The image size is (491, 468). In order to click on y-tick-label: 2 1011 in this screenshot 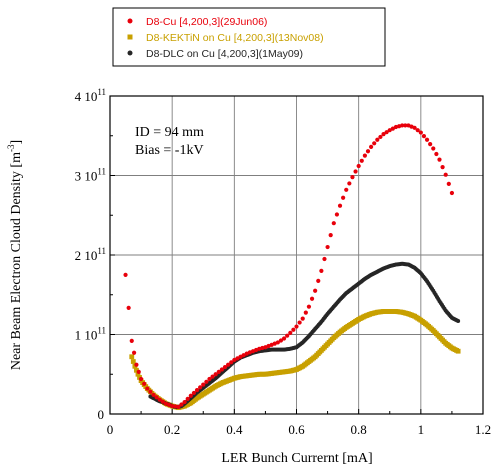, I will do `click(90, 254)`.